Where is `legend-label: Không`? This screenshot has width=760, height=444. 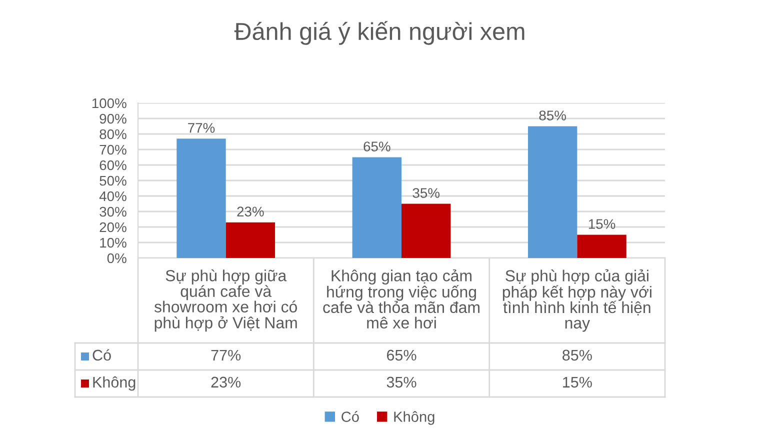 legend-label: Không is located at coordinates (114, 383).